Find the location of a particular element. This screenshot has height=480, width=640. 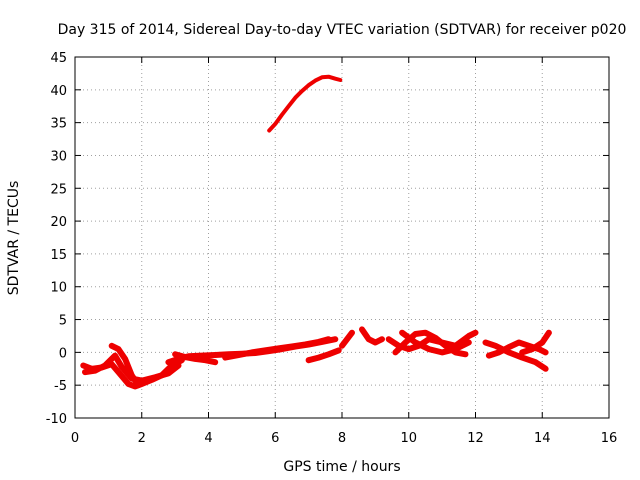

series-track-m is located at coordinates (515, 355).